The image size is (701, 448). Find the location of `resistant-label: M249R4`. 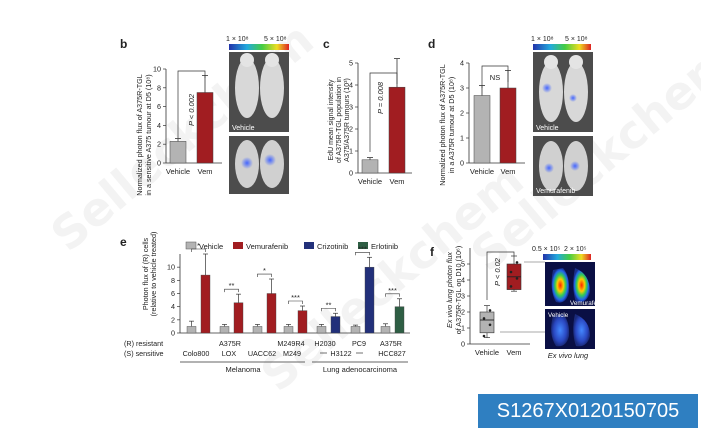

resistant-label: M249R4 is located at coordinates (290, 343).